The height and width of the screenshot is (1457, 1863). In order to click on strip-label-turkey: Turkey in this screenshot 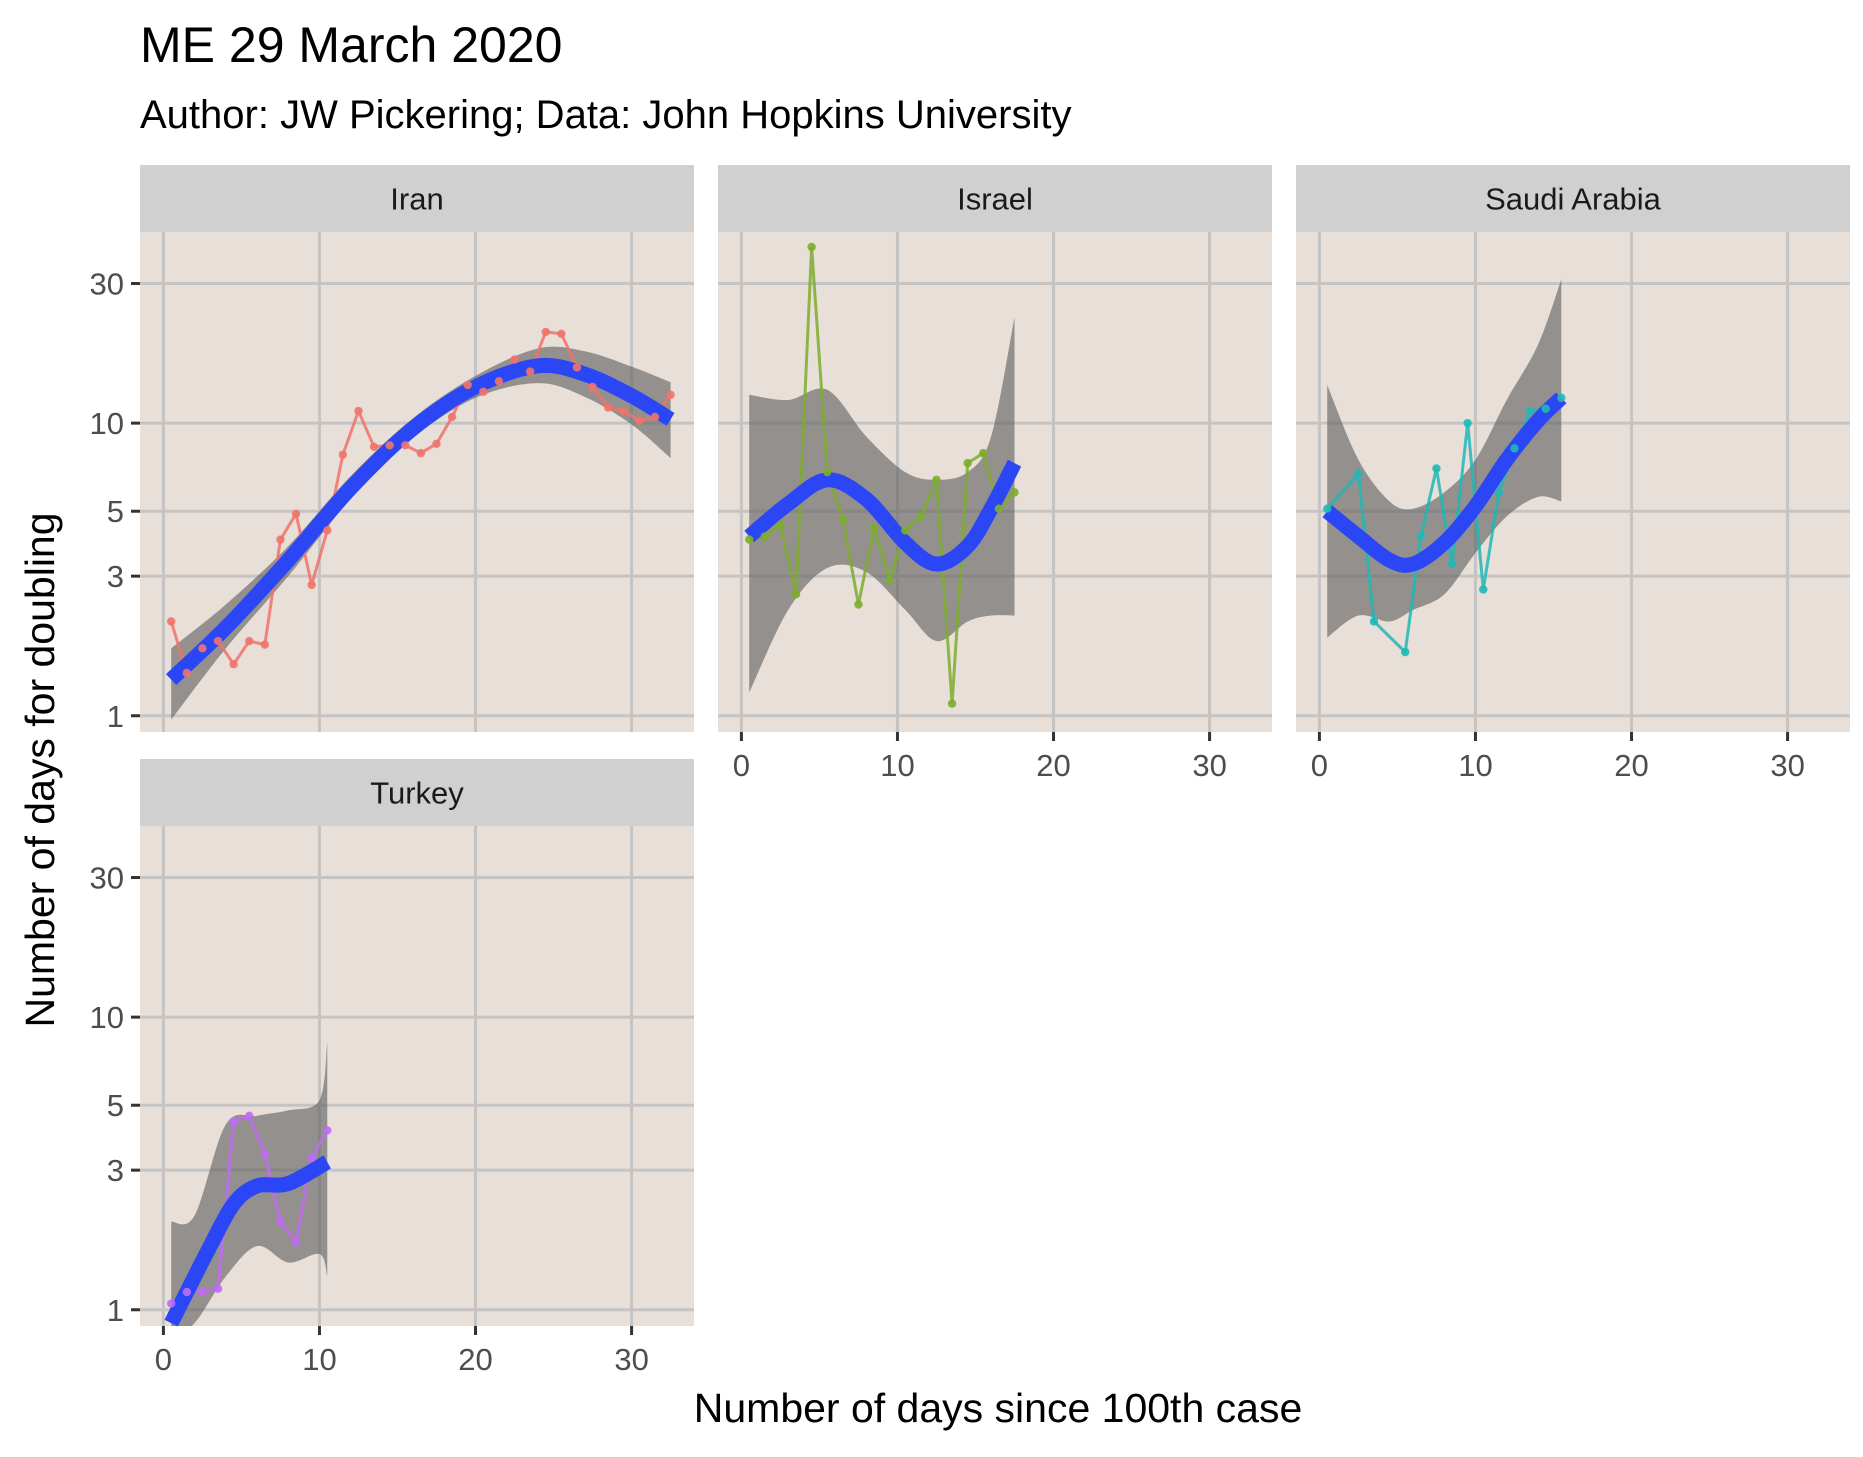, I will do `click(417, 793)`.